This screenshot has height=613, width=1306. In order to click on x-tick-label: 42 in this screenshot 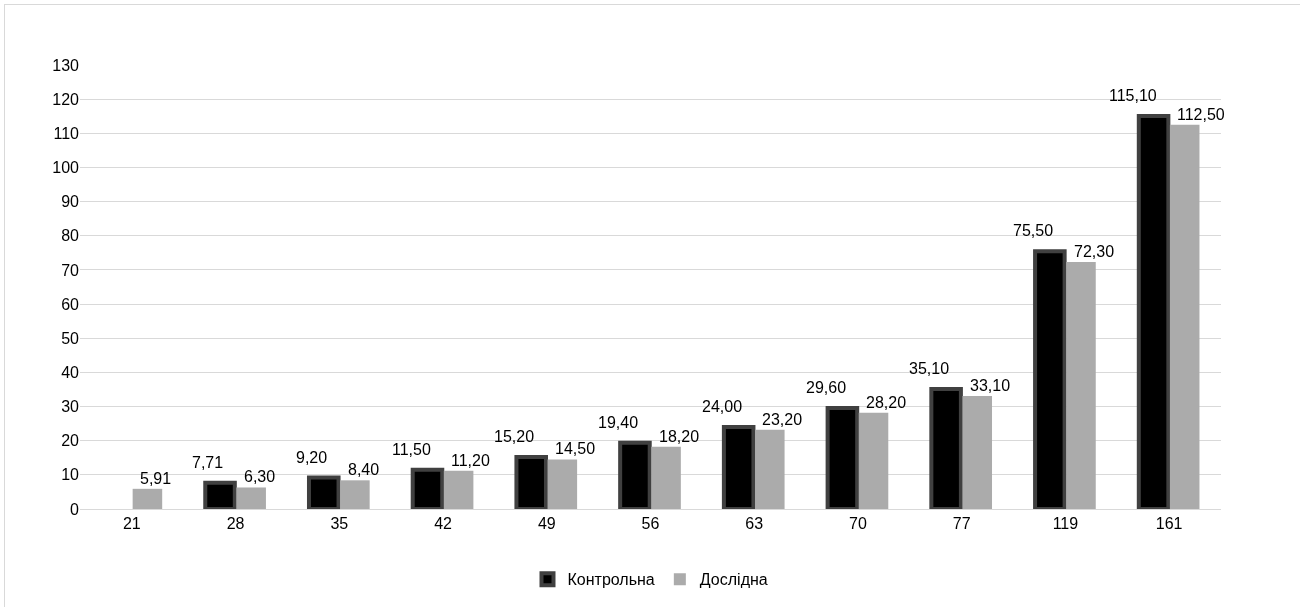, I will do `click(443, 524)`.